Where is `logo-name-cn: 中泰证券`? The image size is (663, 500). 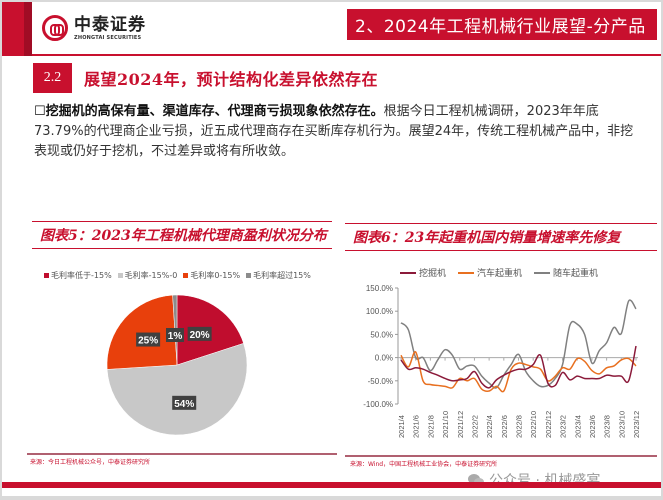
logo-name-cn: 中泰证券 is located at coordinates (110, 24).